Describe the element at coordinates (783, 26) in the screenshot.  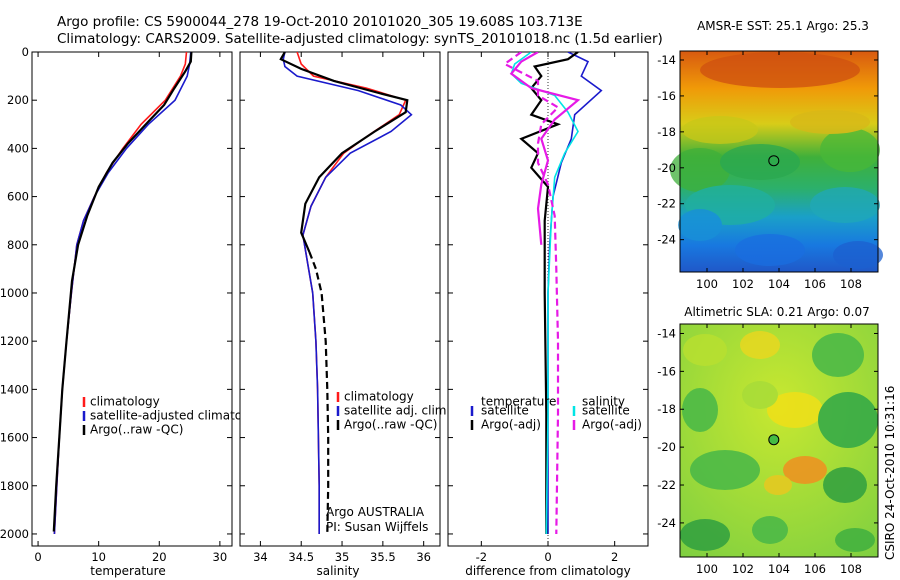
I see `sst-map-title: AMSR-E SST: 25.1 Argo: 25.3` at that location.